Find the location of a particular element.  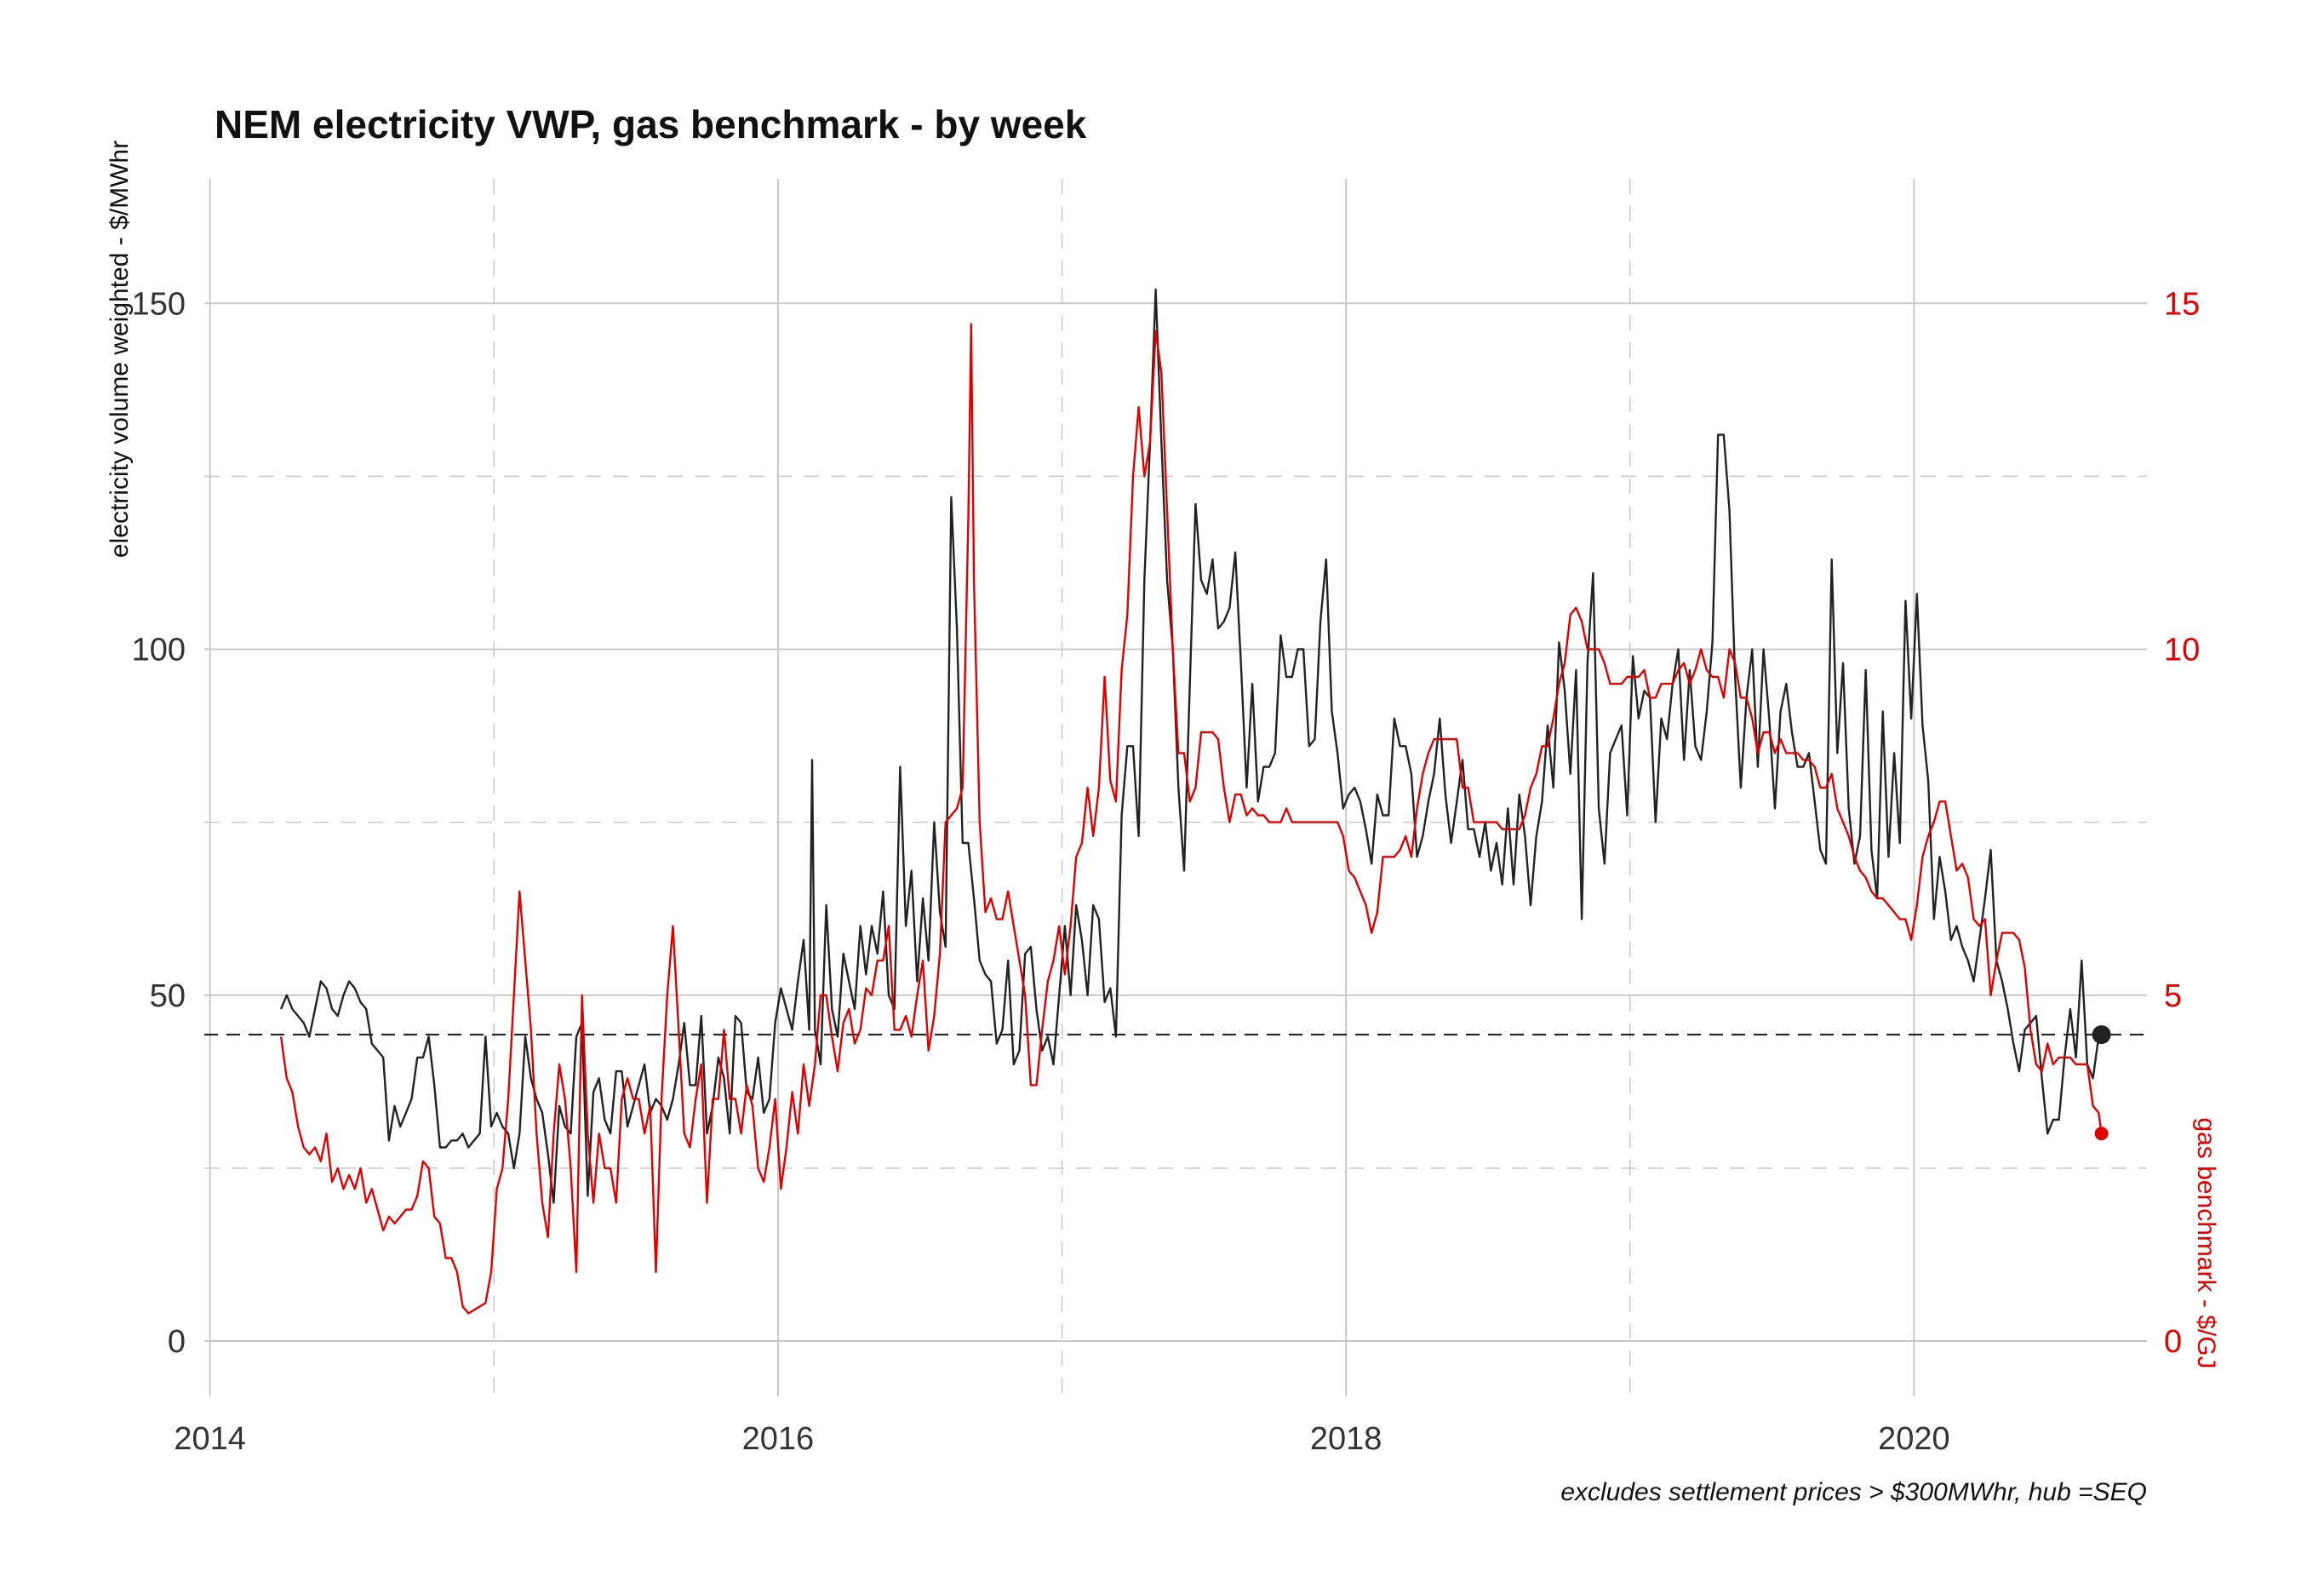

gas-last-point-marker is located at coordinates (2101, 1134).